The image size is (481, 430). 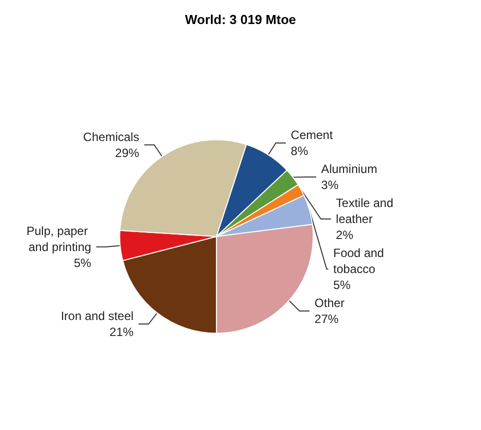 What do you see at coordinates (59, 239) in the screenshot?
I see `slice-label: Pulp, paper and printing` at bounding box center [59, 239].